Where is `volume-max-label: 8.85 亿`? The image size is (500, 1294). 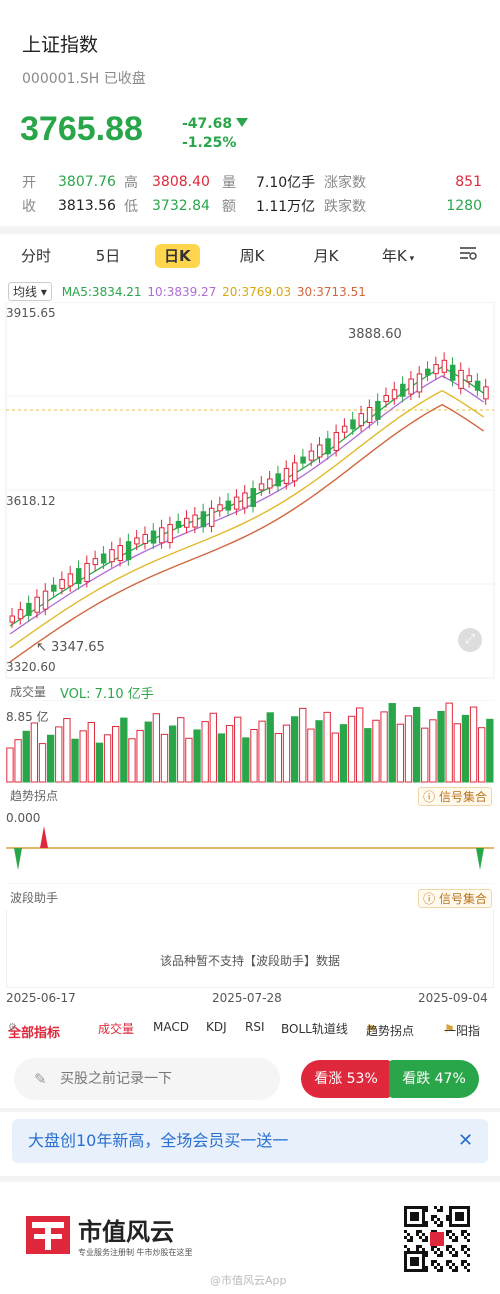 volume-max-label: 8.85 亿 is located at coordinates (27, 717).